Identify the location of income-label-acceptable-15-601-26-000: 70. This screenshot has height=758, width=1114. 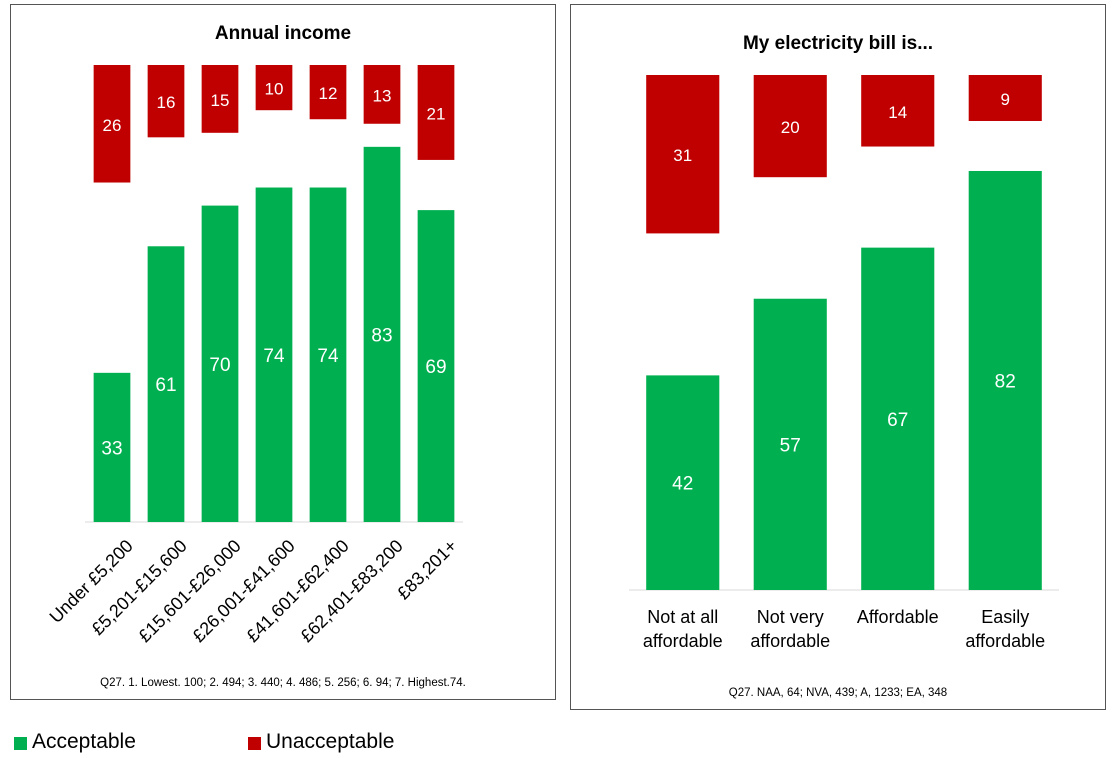
(219, 365).